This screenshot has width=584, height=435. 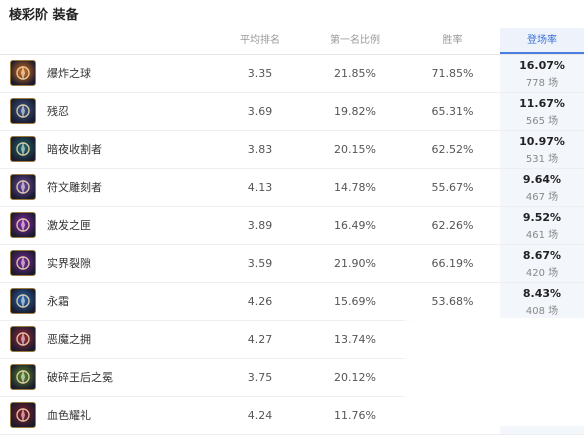 What do you see at coordinates (23, 111) in the screenshot?
I see `cruelty-icon` at bounding box center [23, 111].